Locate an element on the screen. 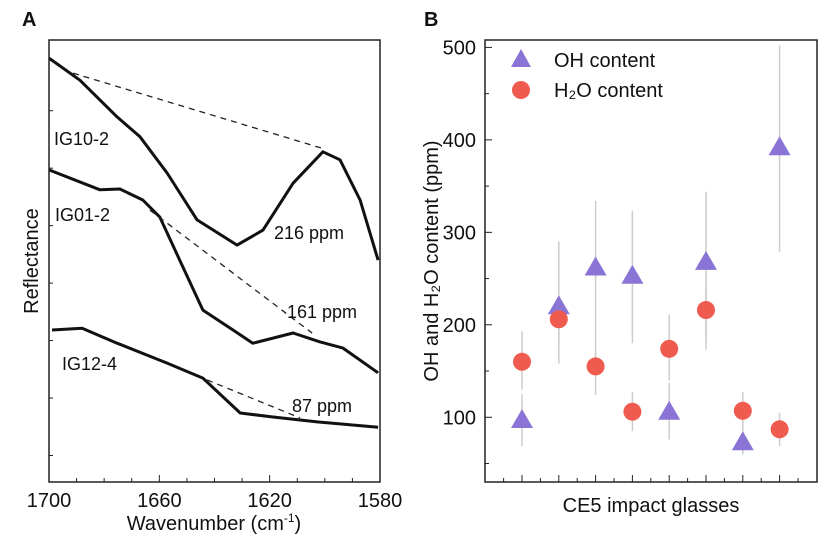  y-tick-label: 300 is located at coordinates (459, 233).